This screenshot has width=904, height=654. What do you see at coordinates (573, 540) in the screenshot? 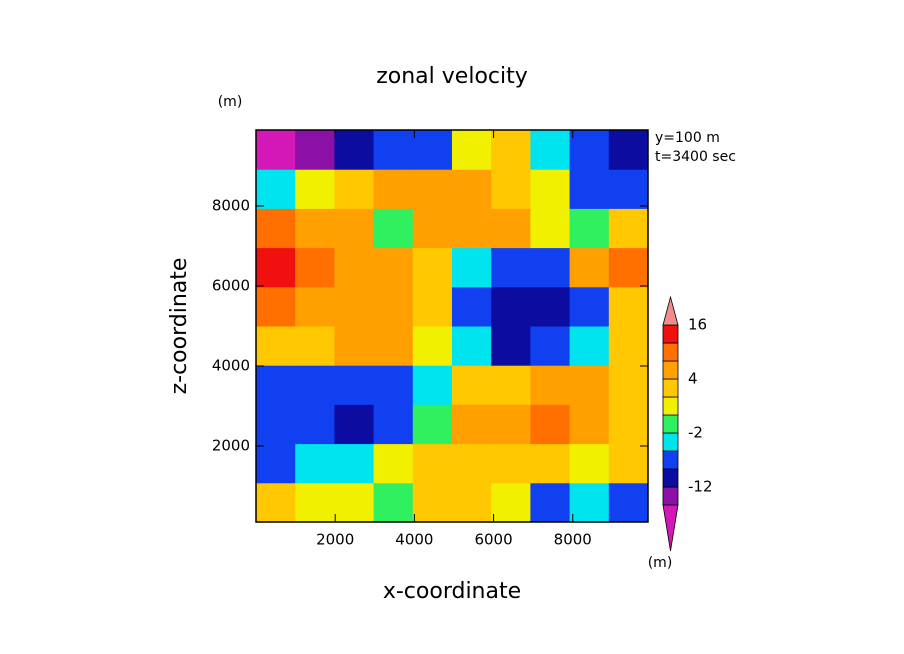
I see `x-tick-label: 8000` at bounding box center [573, 540].